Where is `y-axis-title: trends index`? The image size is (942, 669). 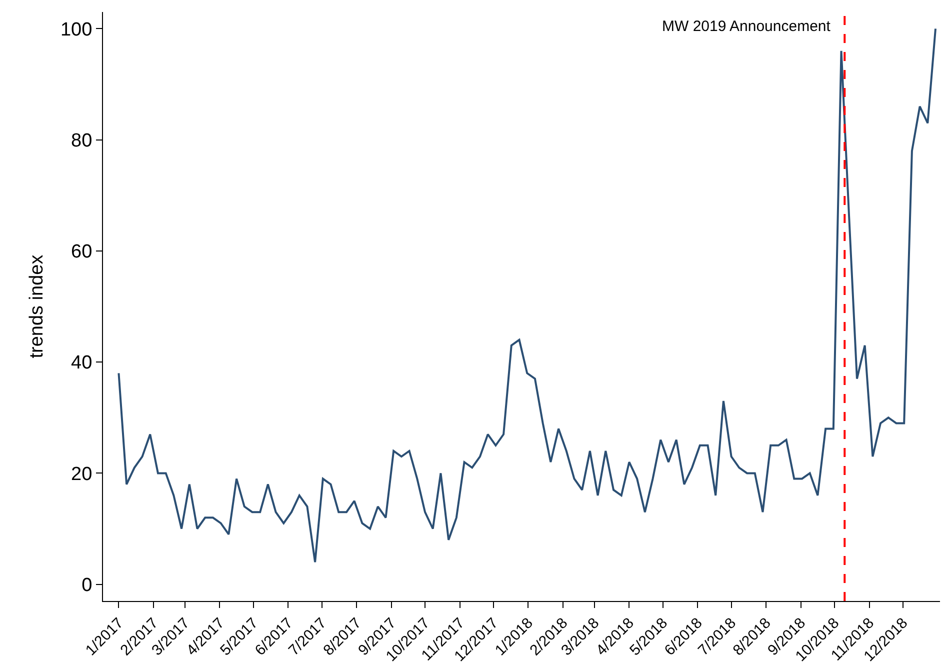 y-axis-title: trends index is located at coordinates (37, 306).